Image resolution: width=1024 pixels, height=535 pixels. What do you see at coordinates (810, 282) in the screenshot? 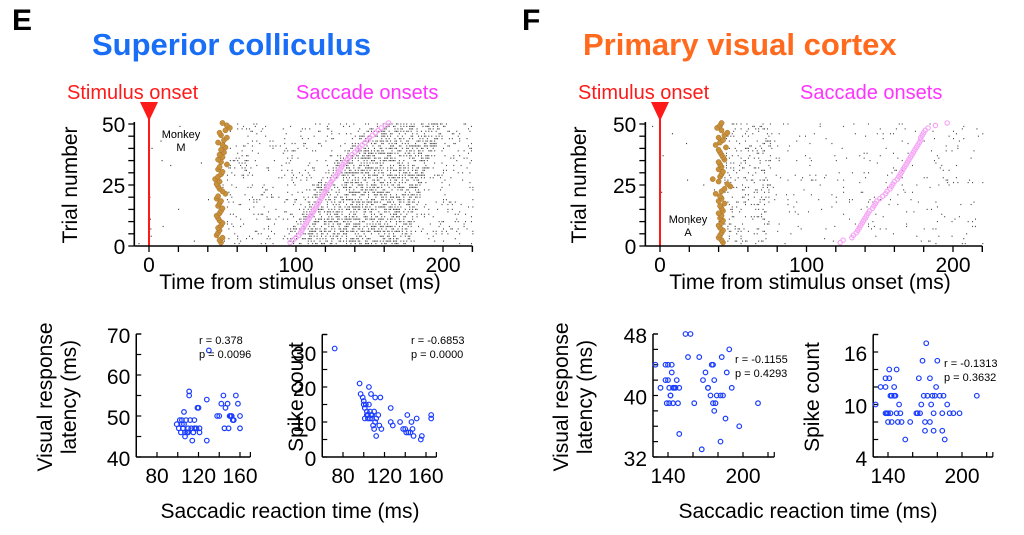
I see `raster-x-axis-label: Time from stimulus onset (ms)` at bounding box center [810, 282].